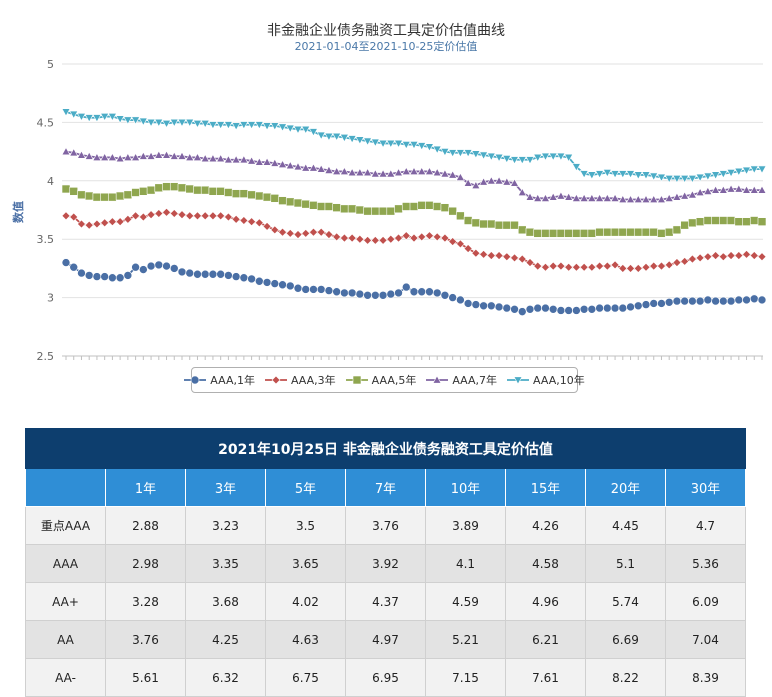 This screenshot has height=697, width=772. What do you see at coordinates (465, 639) in the screenshot?
I see `table-cell: 5.21` at bounding box center [465, 639].